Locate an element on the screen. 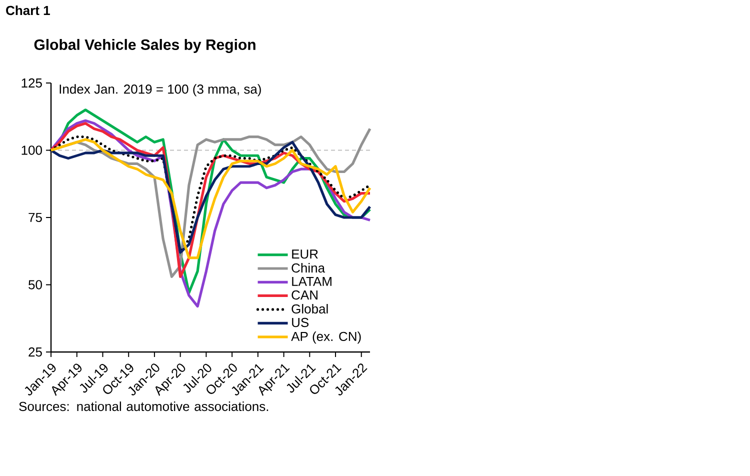 Image resolution: width=750 pixels, height=476 pixels. chart-title: Global Vehicle Sales by Region is located at coordinates (145, 46).